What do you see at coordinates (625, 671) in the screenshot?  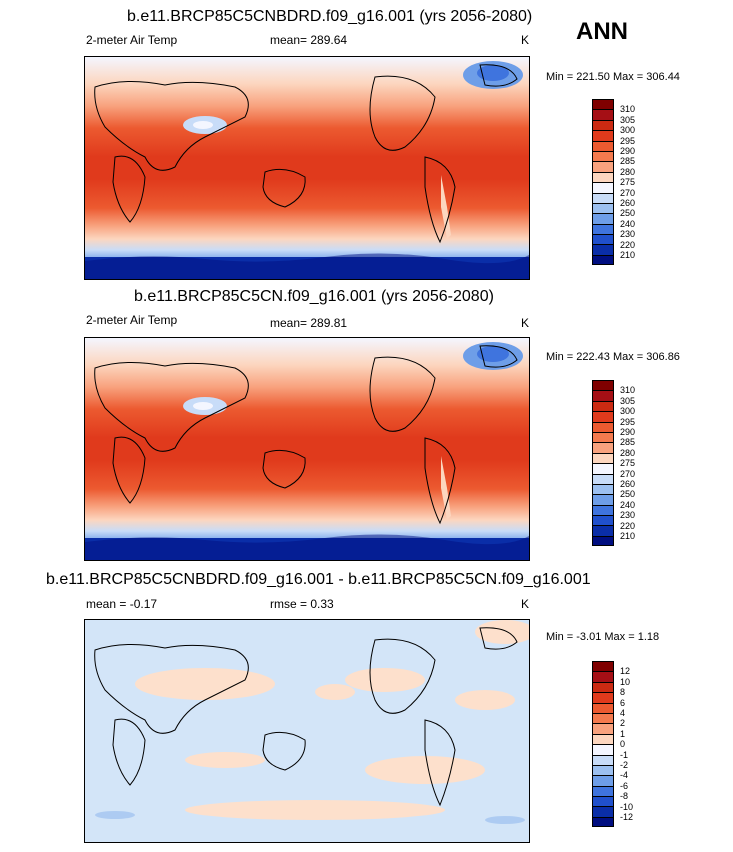 I see `colorbar-tick-label: 12` at bounding box center [625, 671].